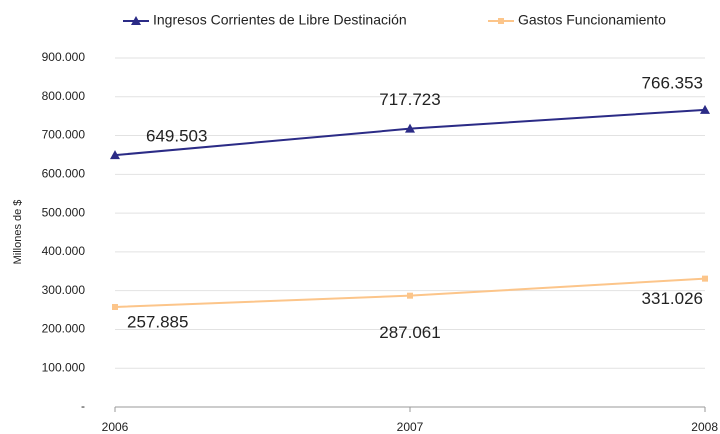 This screenshot has width=720, height=434. Describe the element at coordinates (64, 329) in the screenshot. I see `y-tick-label: 200.000` at that location.